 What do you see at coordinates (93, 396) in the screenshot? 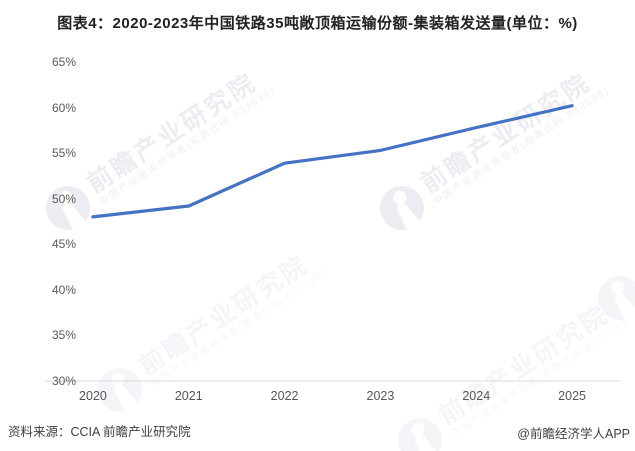
I see `x-axis-tick-label: 2020` at bounding box center [93, 396].